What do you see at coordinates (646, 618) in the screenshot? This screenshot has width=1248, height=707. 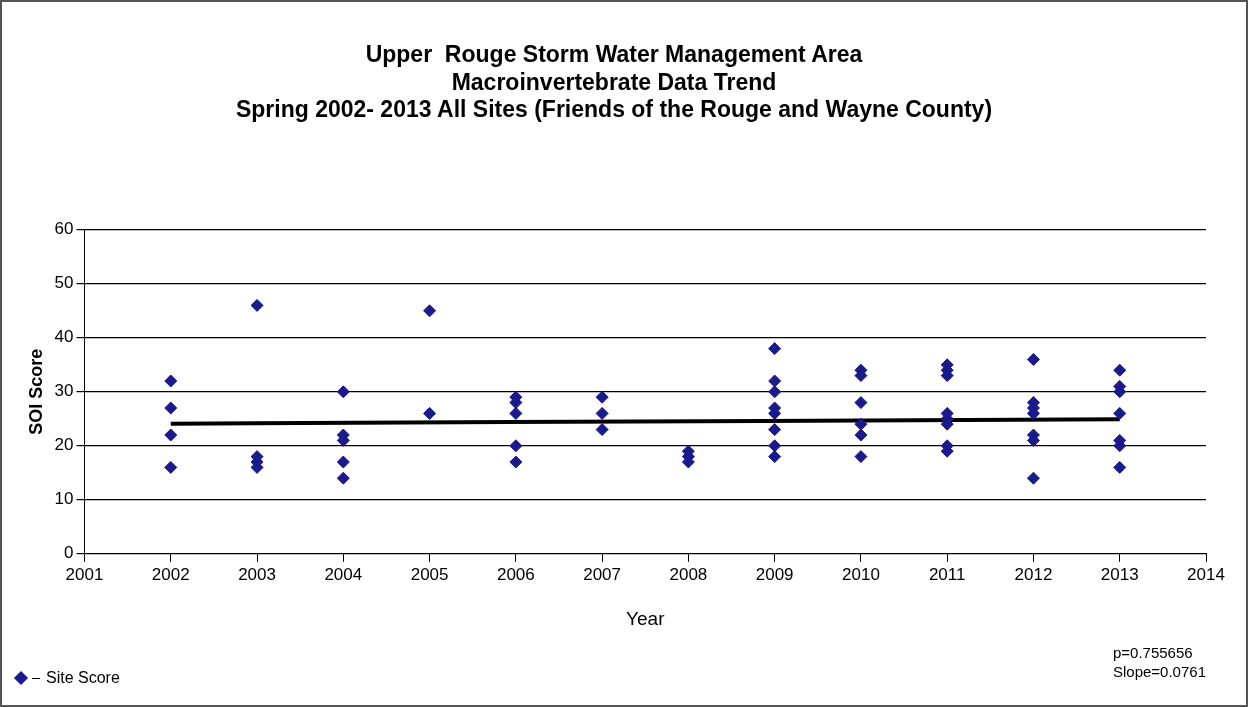 I see `x-axis-title: Year` at bounding box center [646, 618].